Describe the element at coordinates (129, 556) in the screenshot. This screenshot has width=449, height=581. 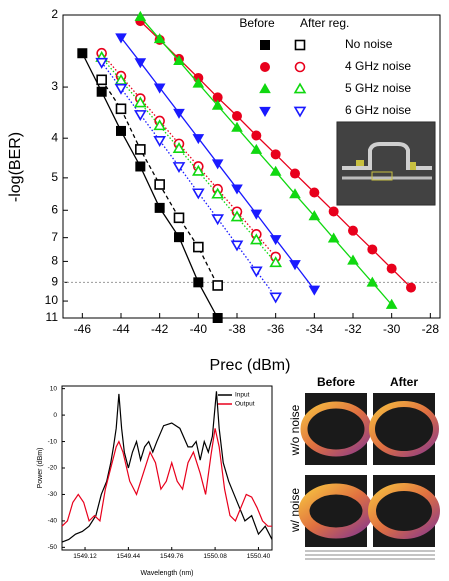
I see `x-tick-label: 1549.44` at that location.